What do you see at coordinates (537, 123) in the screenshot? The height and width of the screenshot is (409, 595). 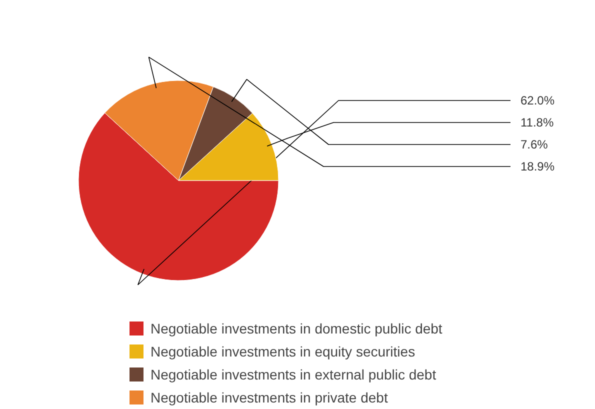 I see `data-label: 11.8%` at bounding box center [537, 123].